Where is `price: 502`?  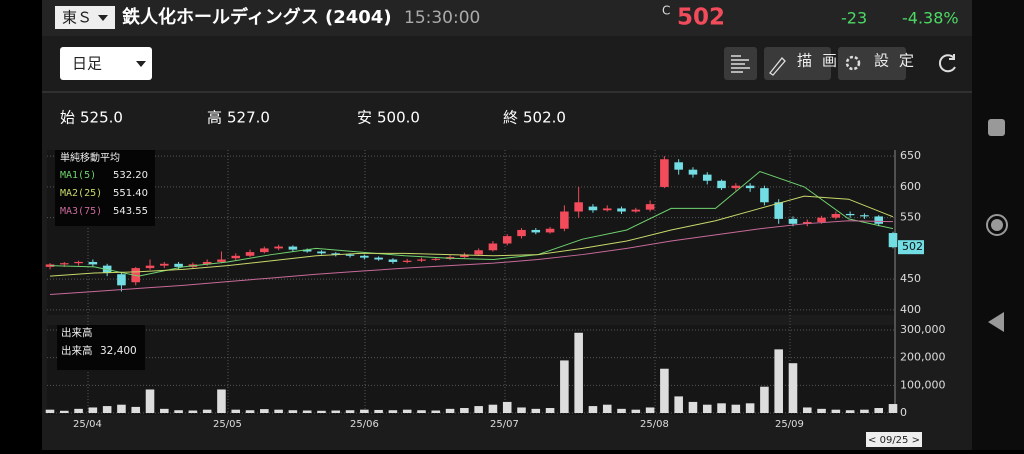 price: 502 is located at coordinates (701, 18).